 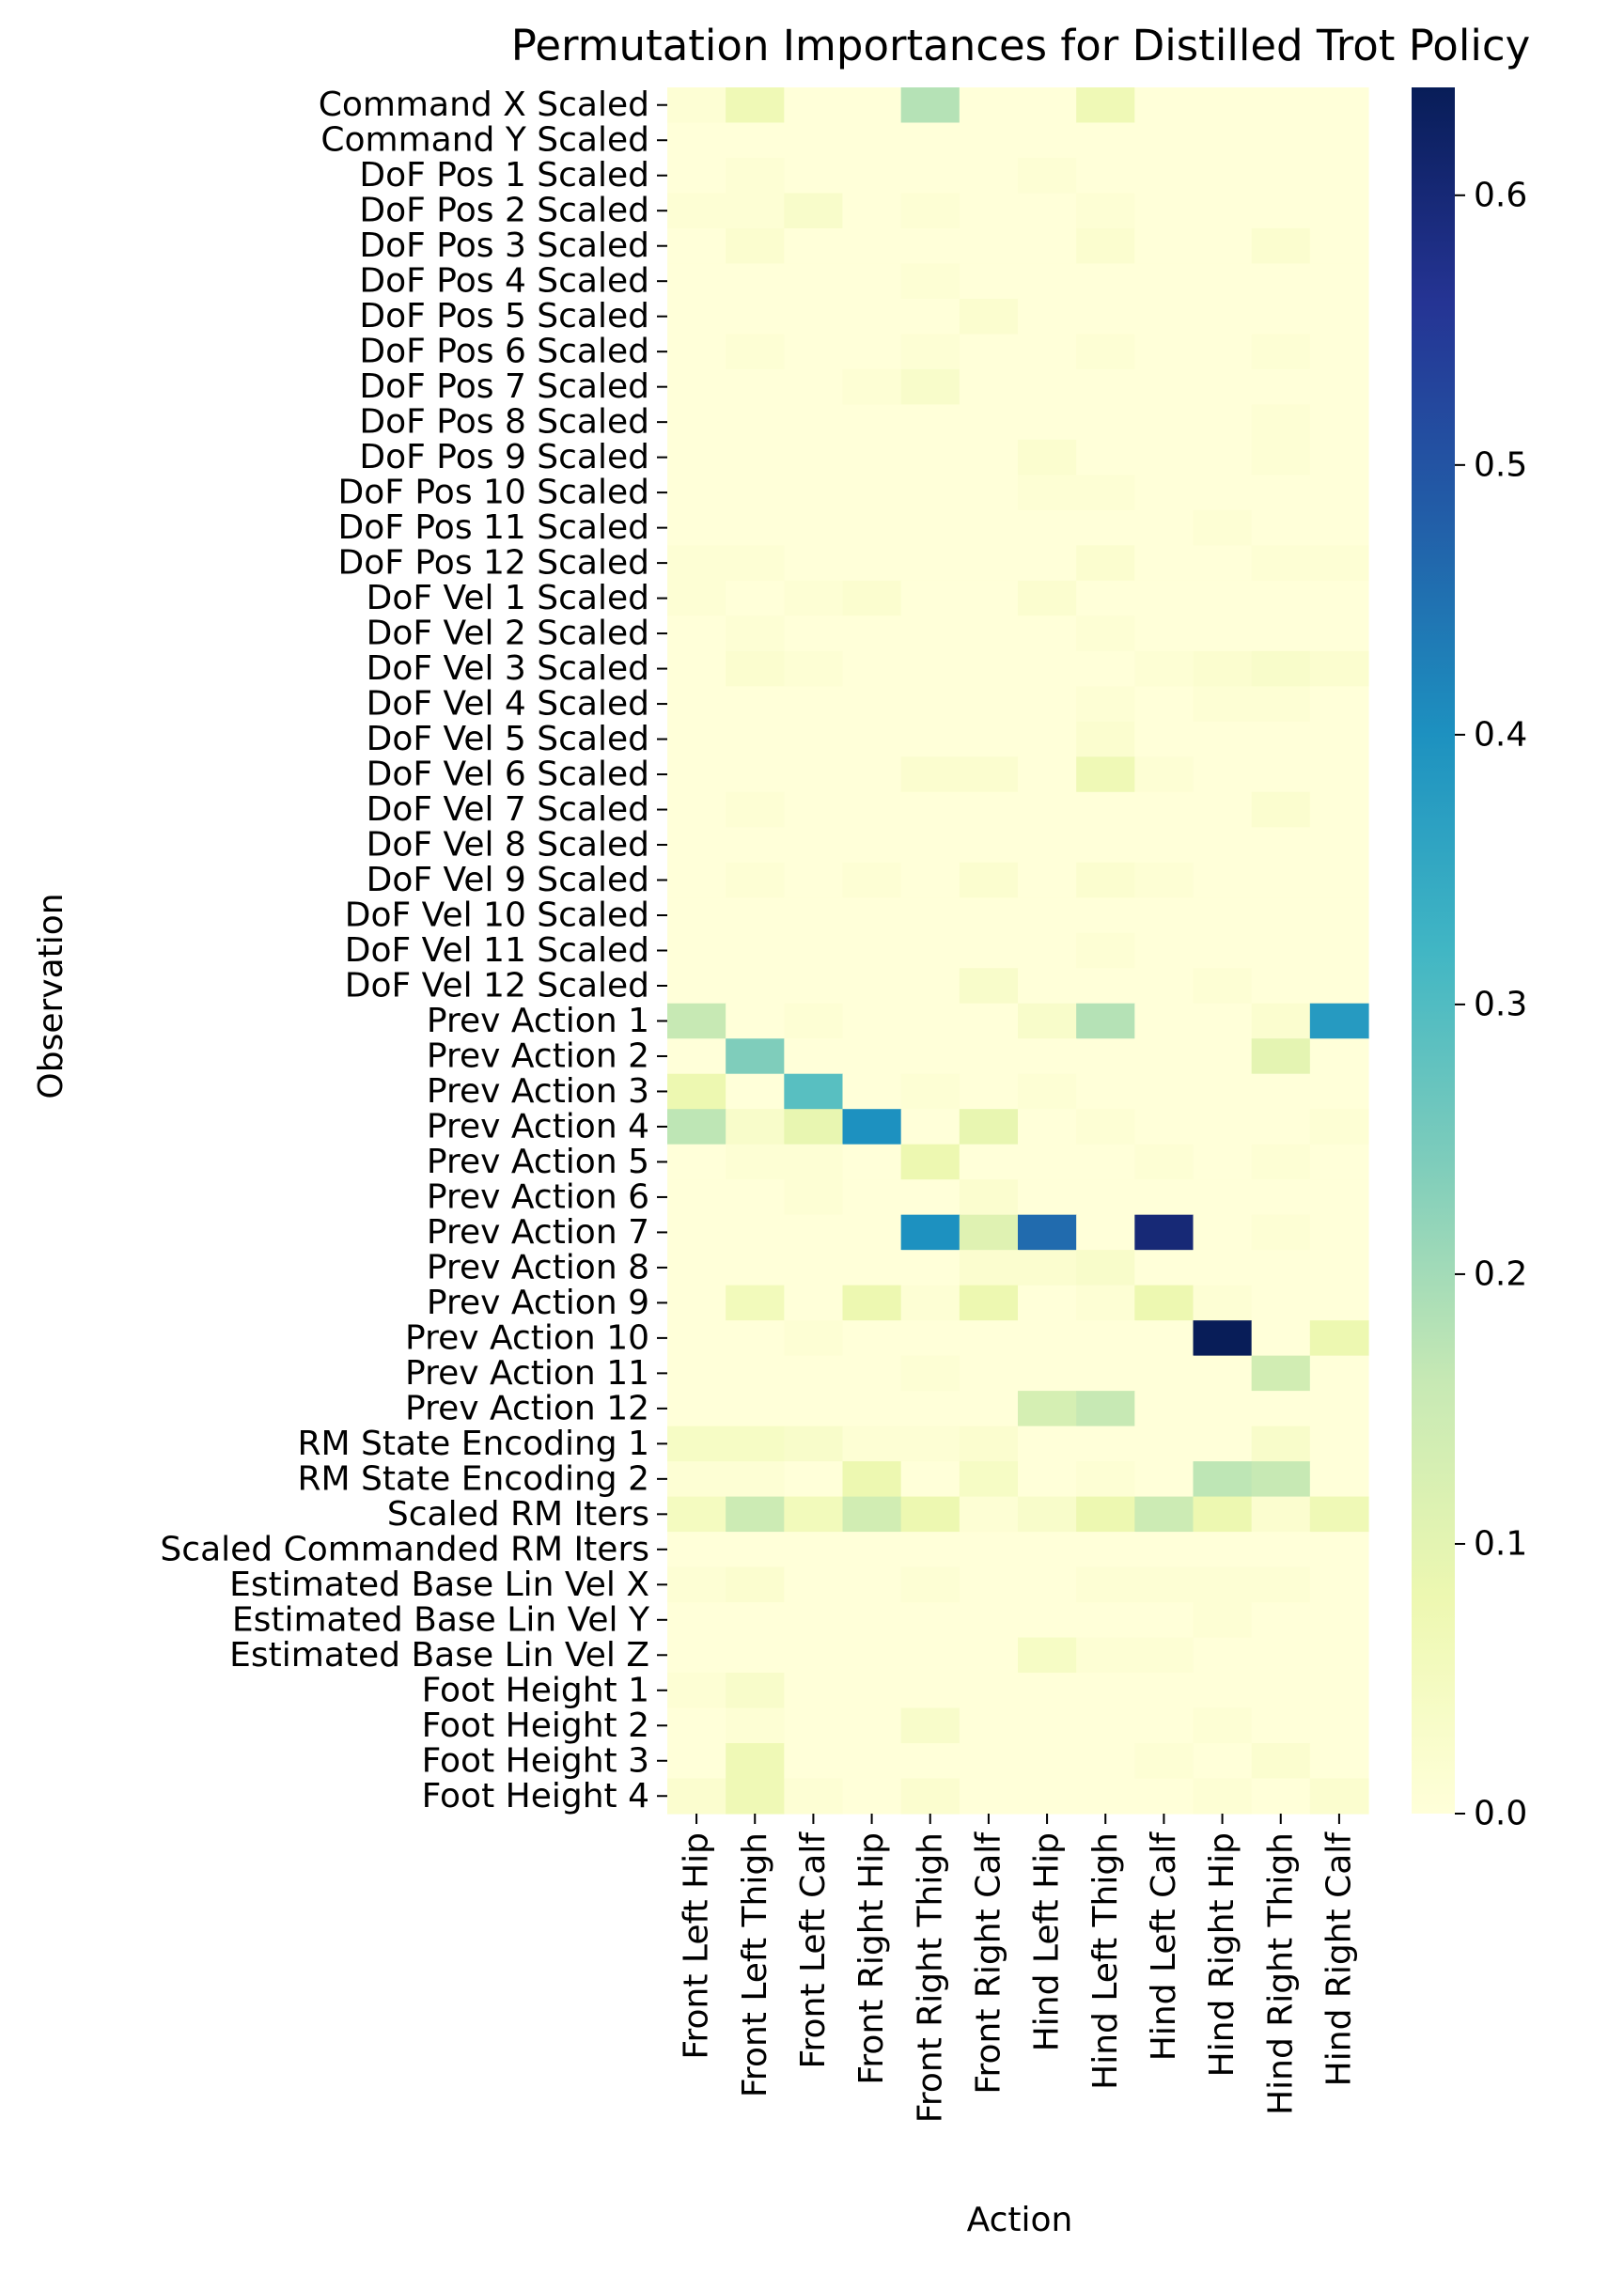 What do you see at coordinates (871, 1958) in the screenshot?
I see `column-tick-label: Front Right Hip` at bounding box center [871, 1958].